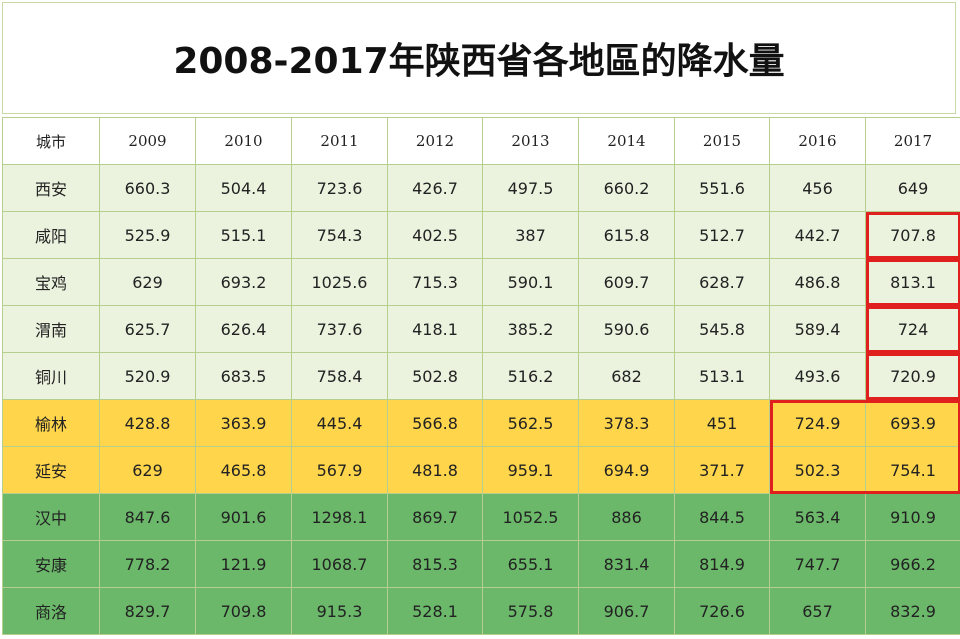 This screenshot has height=639, width=960. I want to click on data-cell: 844.5, so click(722, 517).